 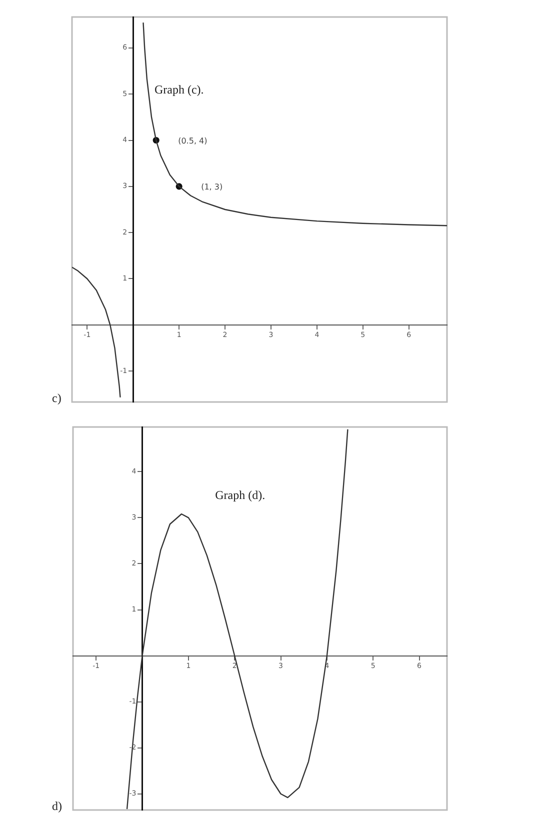 What do you see at coordinates (57, 806) in the screenshot?
I see `text: d)` at bounding box center [57, 806].